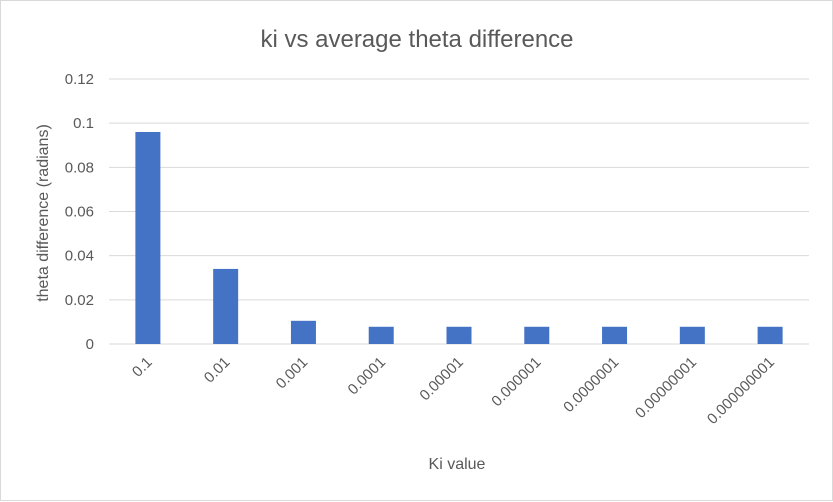  Describe the element at coordinates (217, 370) in the screenshot. I see `x-tick-label: 0.01` at that location.